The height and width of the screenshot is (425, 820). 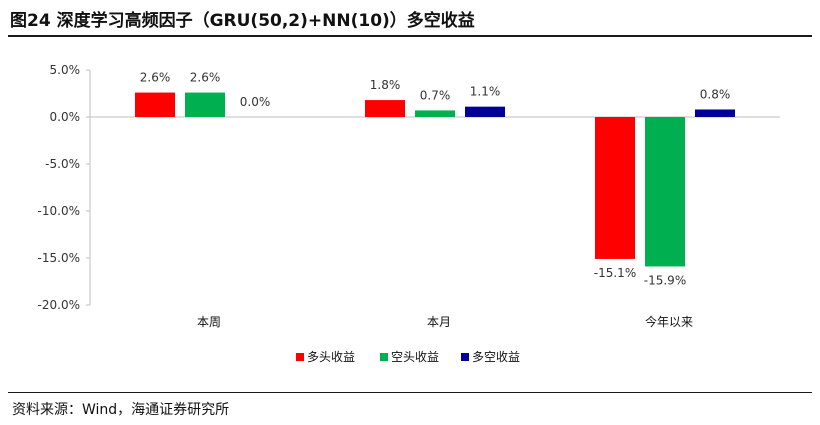 What do you see at coordinates (59, 211) in the screenshot?
I see `y-tick-label: -10.0%` at bounding box center [59, 211].